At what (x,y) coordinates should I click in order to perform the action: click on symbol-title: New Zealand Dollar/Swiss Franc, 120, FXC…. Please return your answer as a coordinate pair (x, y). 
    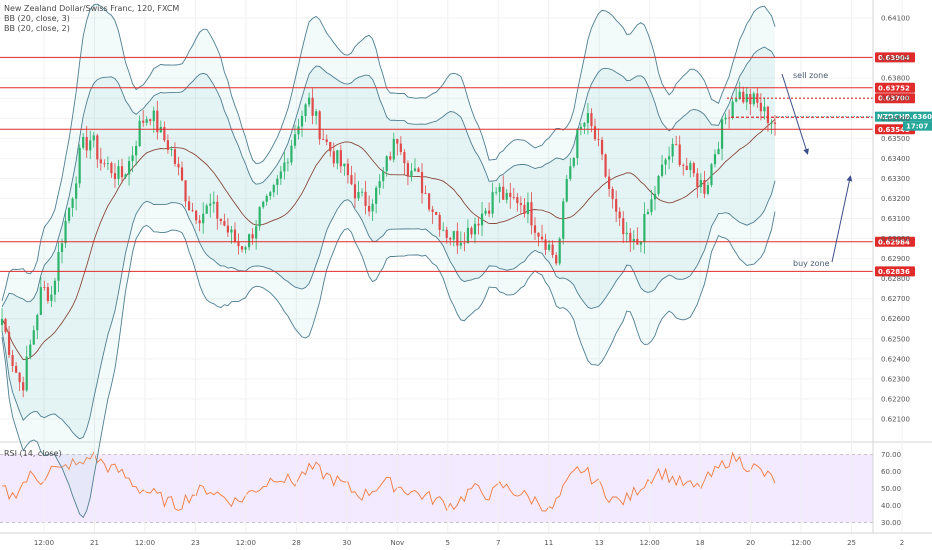
    Looking at the image, I should click on (92, 8).